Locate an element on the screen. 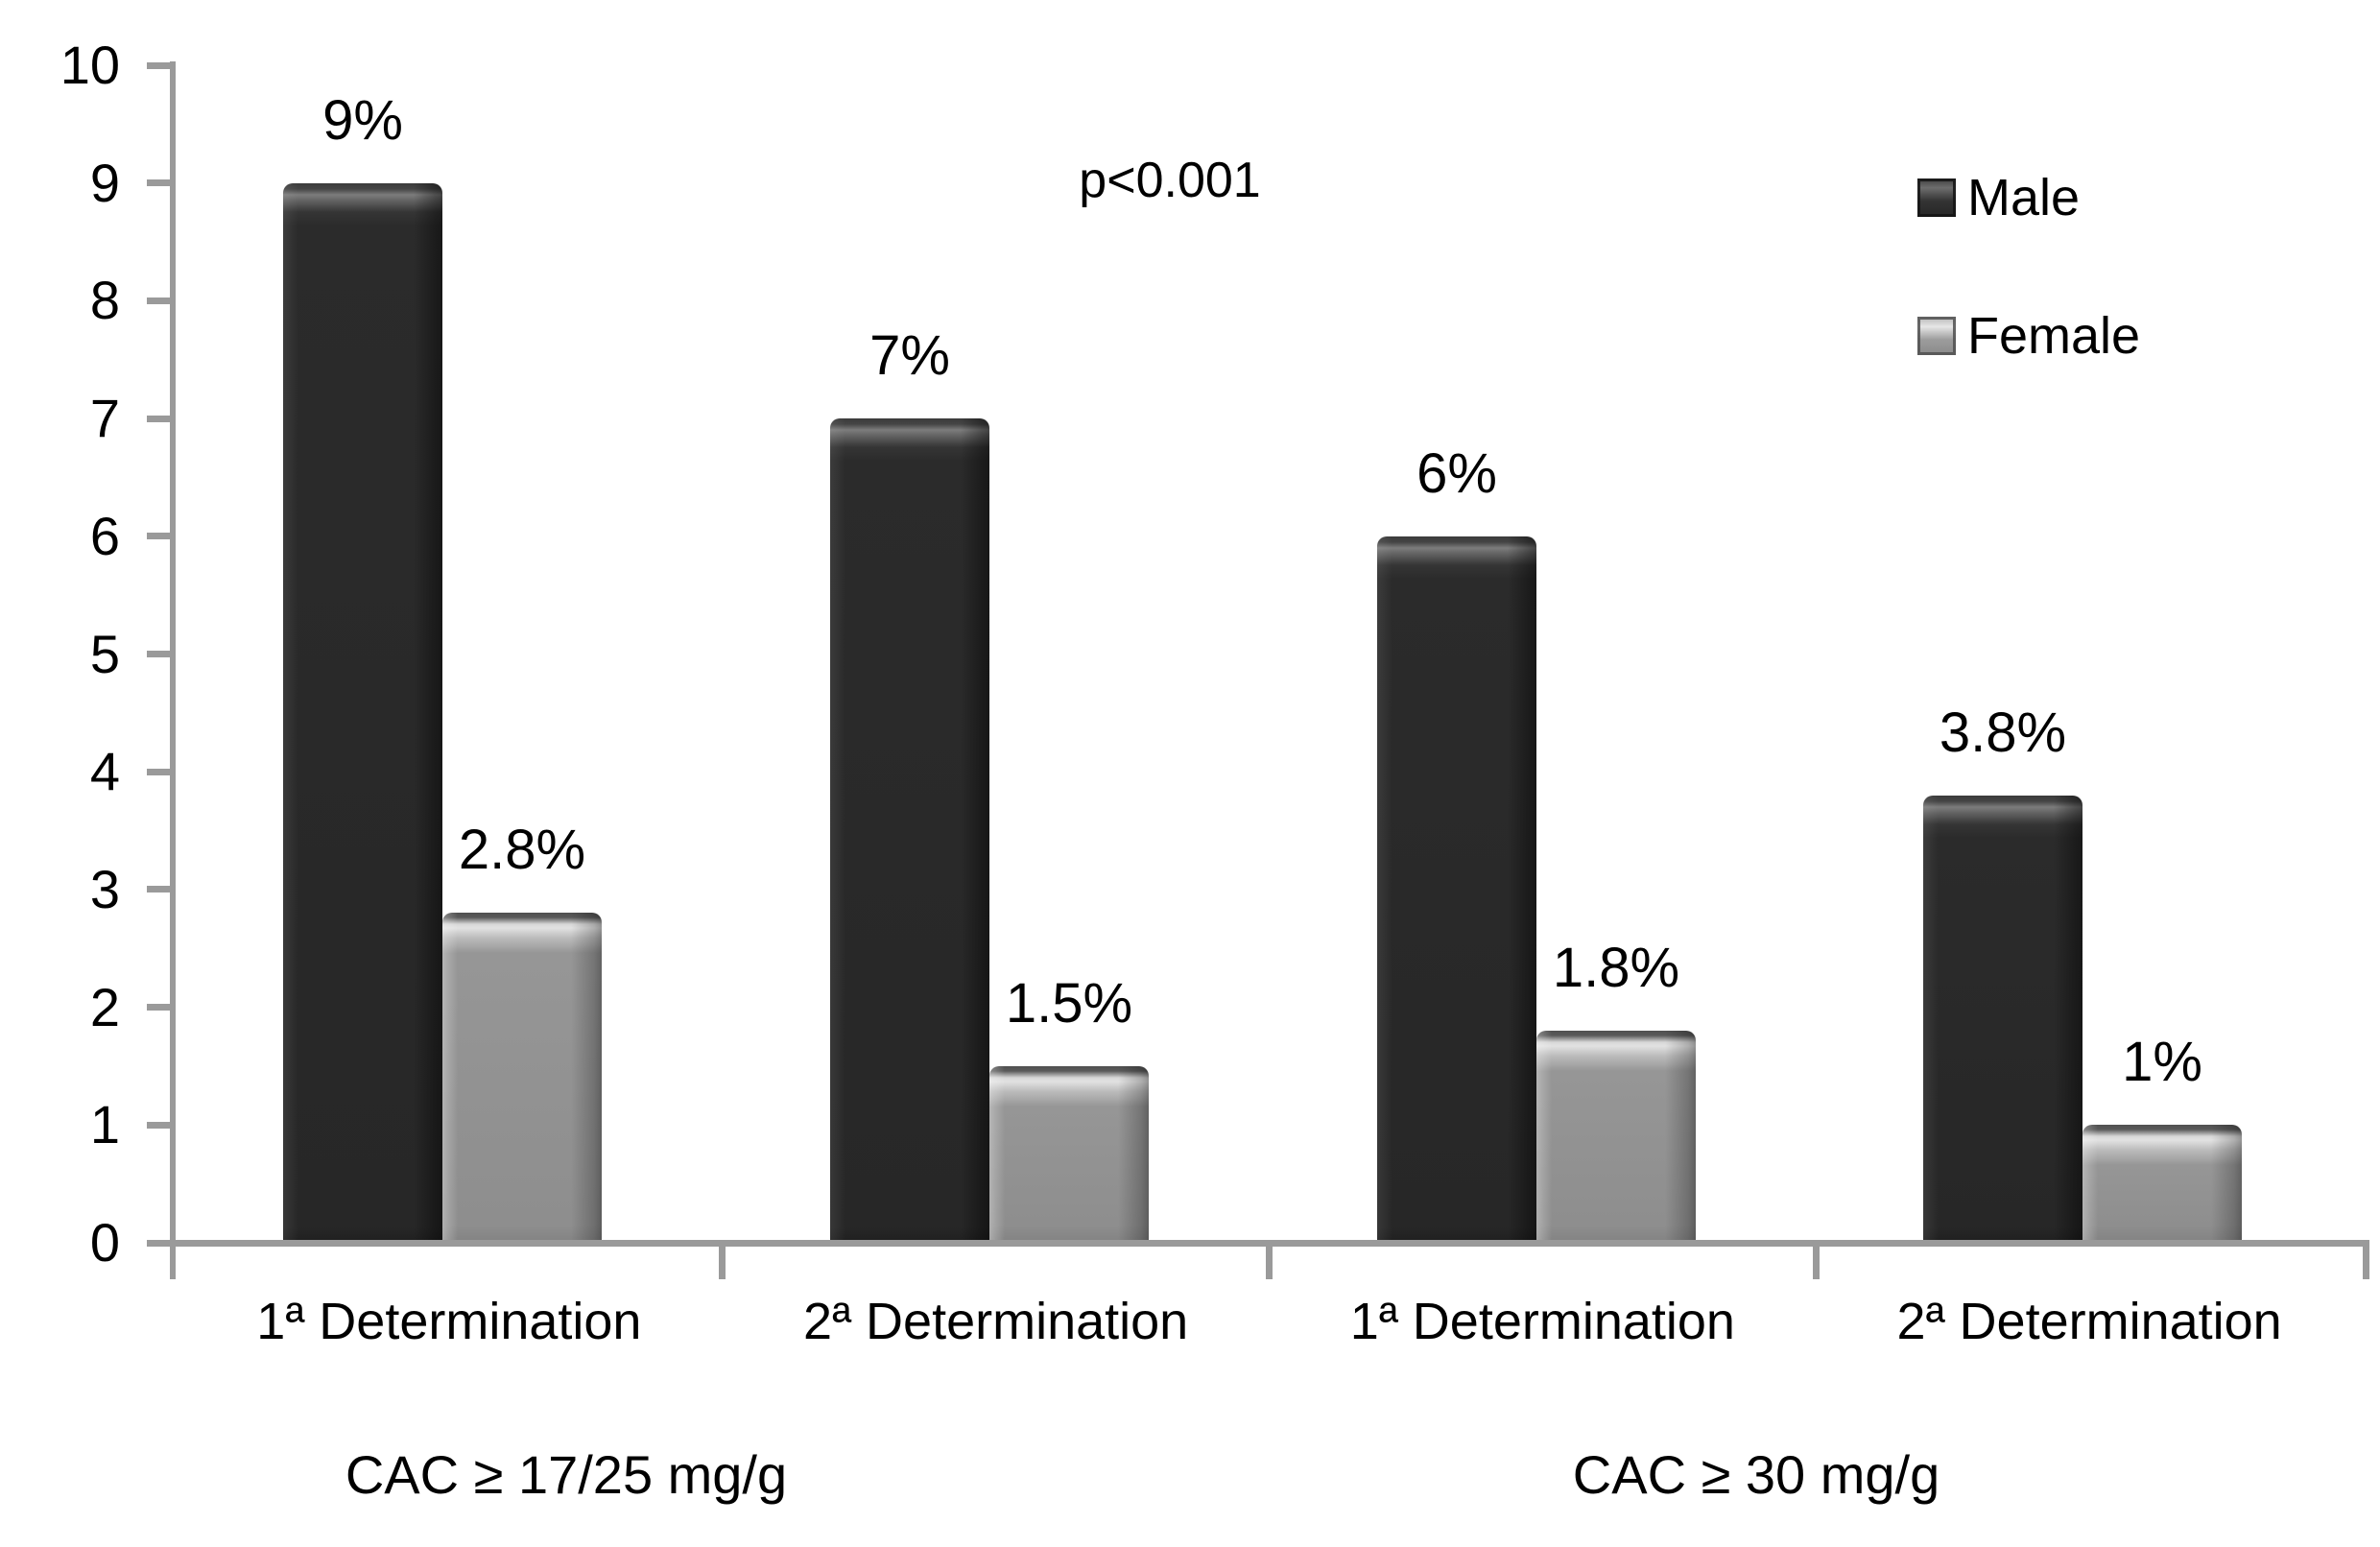 The image size is (2380, 1547). male-legend-swatch-icon is located at coordinates (1937, 197).